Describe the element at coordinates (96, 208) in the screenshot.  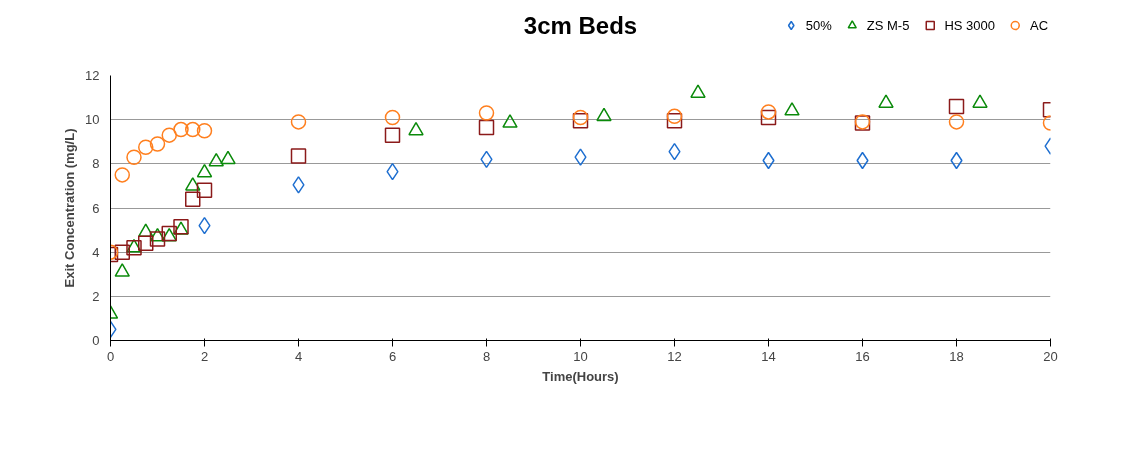
I see `y-tick-label: 6` at that location.